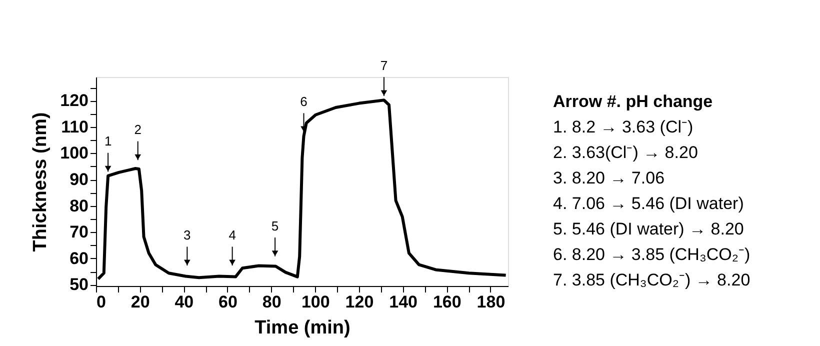 The width and height of the screenshot is (820, 346). What do you see at coordinates (275, 226) in the screenshot?
I see `annotation: 5` at bounding box center [275, 226].